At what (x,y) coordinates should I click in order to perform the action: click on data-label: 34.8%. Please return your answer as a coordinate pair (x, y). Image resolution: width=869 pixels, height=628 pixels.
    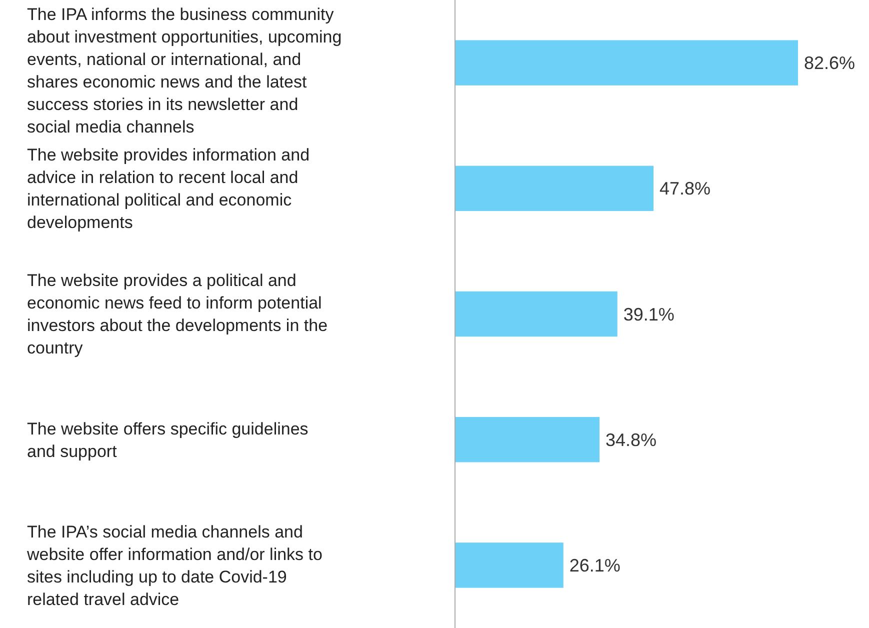
    Looking at the image, I should click on (631, 440).